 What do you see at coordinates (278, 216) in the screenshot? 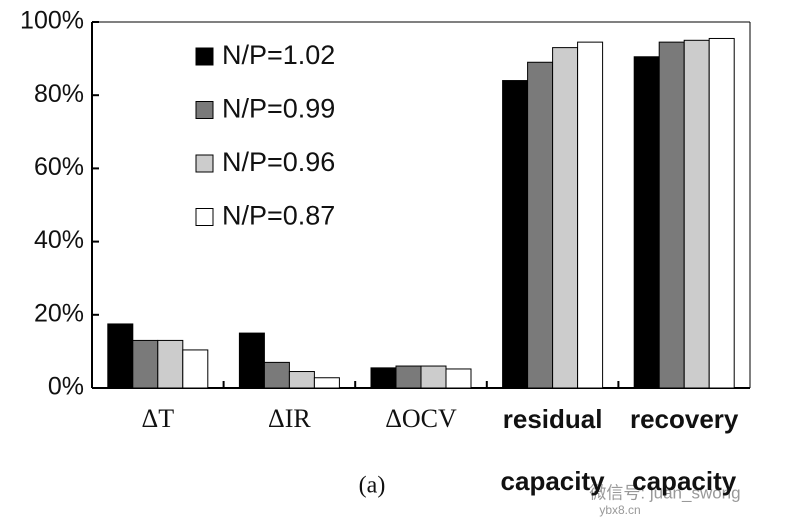
I see `legend-label: N/P=0.87` at bounding box center [278, 216].